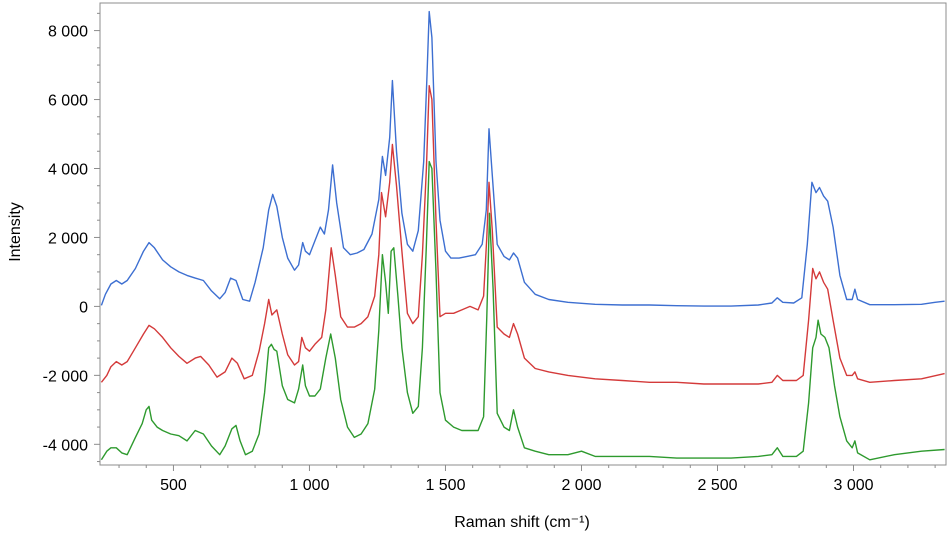 This screenshot has width=950, height=533. Describe the element at coordinates (522, 522) in the screenshot. I see `x-axis-title: Raman shift (cm⁻¹)` at that location.